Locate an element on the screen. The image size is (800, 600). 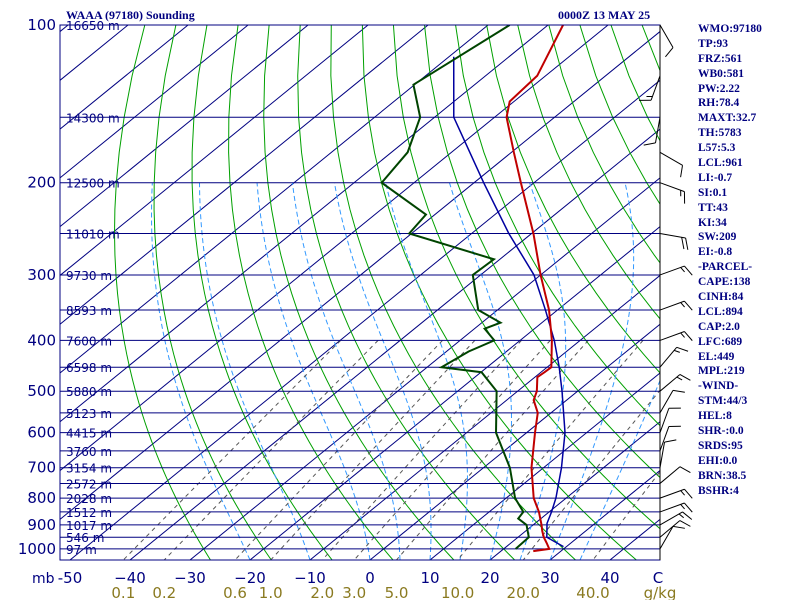
temperature-tick-label: −40 is located at coordinates (130, 578).